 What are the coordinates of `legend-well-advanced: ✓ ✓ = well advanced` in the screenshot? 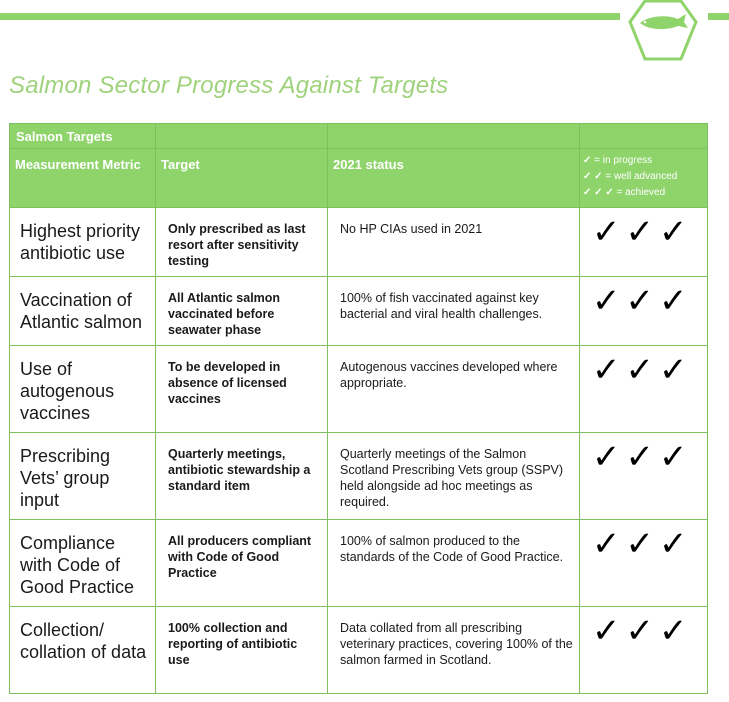 It's located at (630, 176).